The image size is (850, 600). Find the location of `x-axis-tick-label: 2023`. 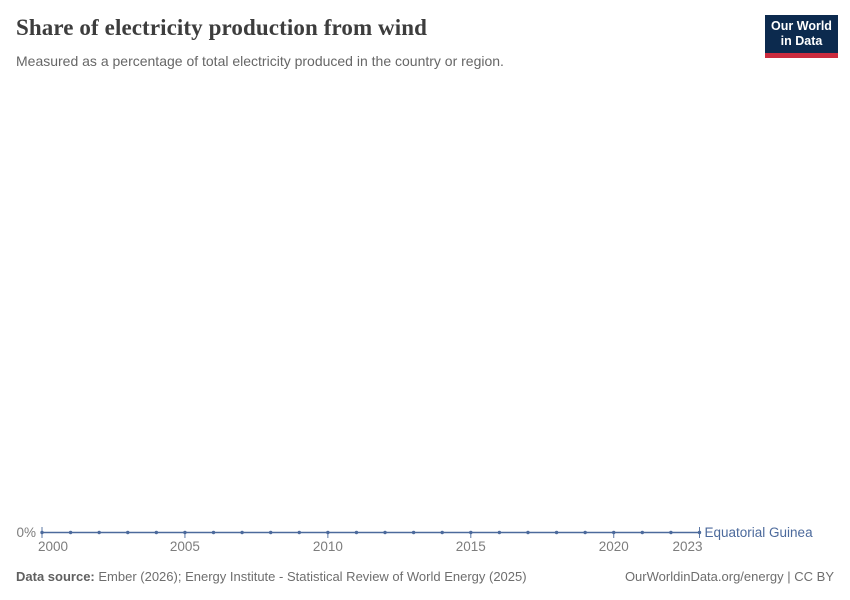

x-axis-tick-label: 2023 is located at coordinates (687, 546).